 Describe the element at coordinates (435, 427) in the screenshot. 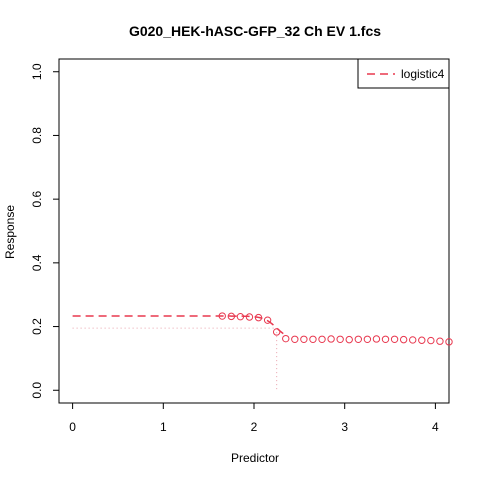

I see `x-tick-label: 4` at that location.